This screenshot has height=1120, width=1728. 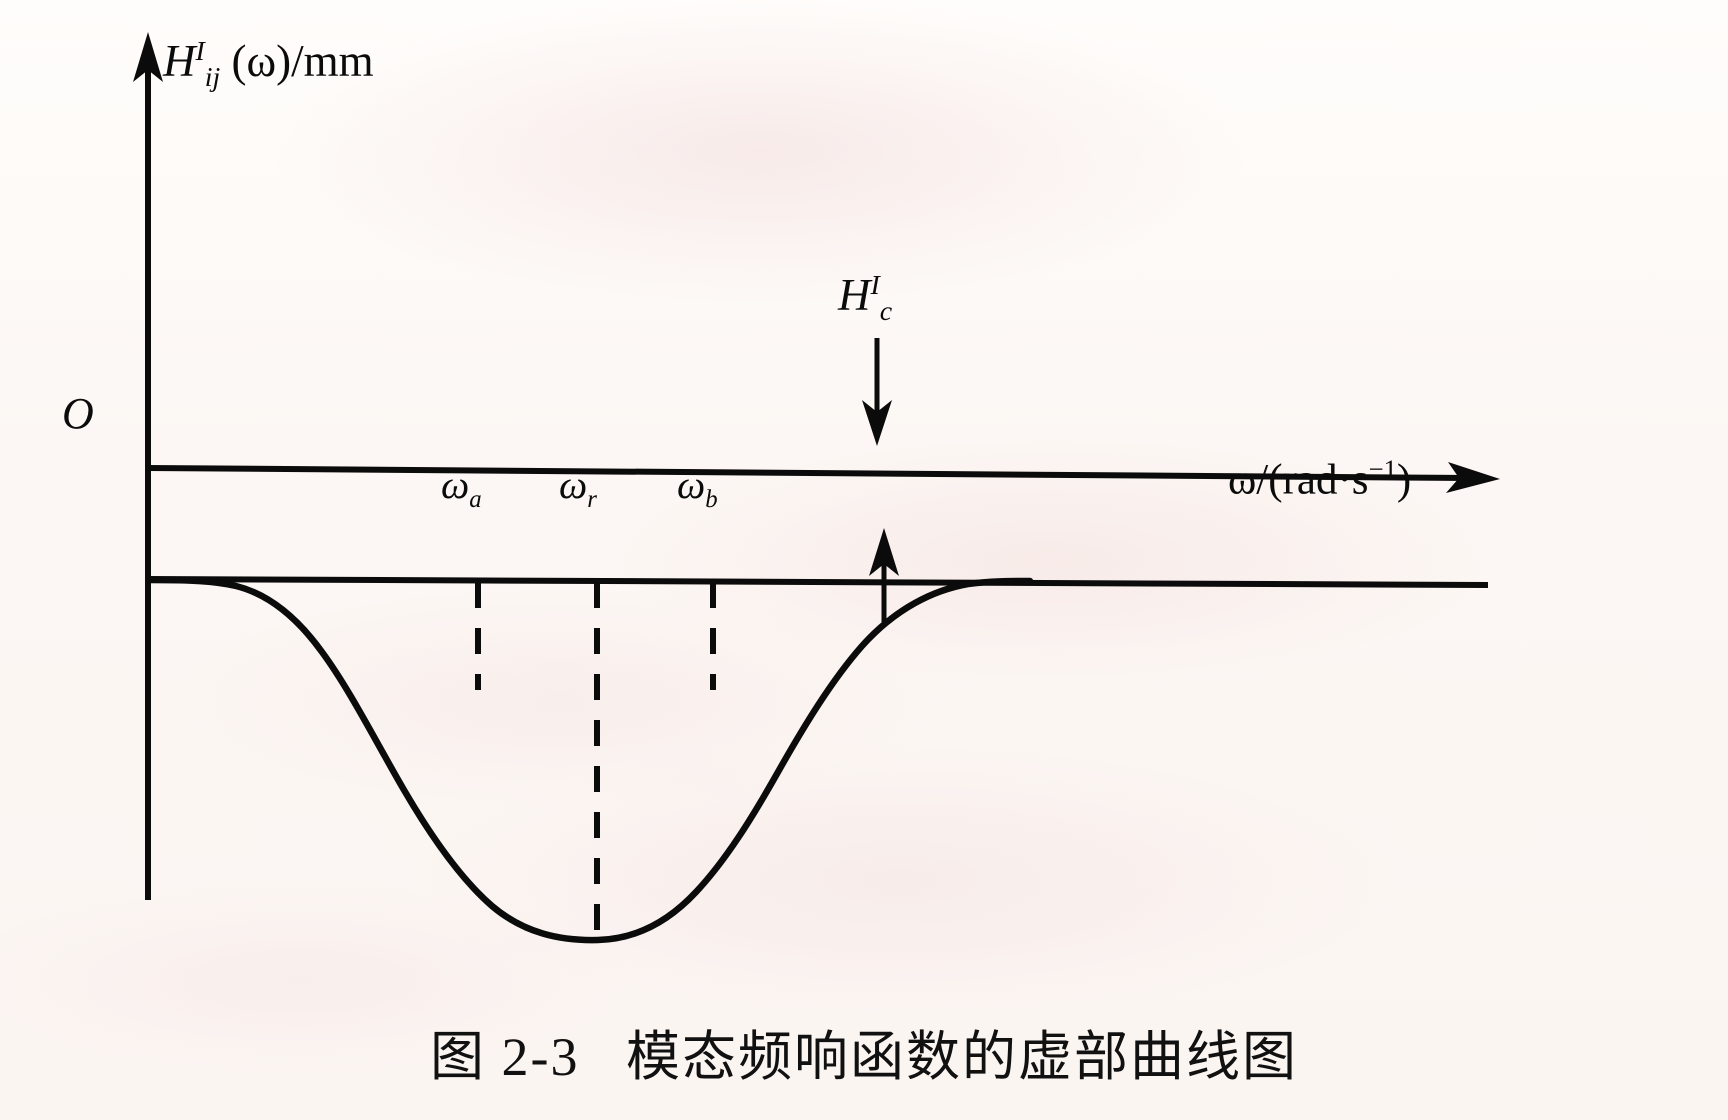 What do you see at coordinates (592, 499) in the screenshot?
I see `omega-r-sub: r` at bounding box center [592, 499].